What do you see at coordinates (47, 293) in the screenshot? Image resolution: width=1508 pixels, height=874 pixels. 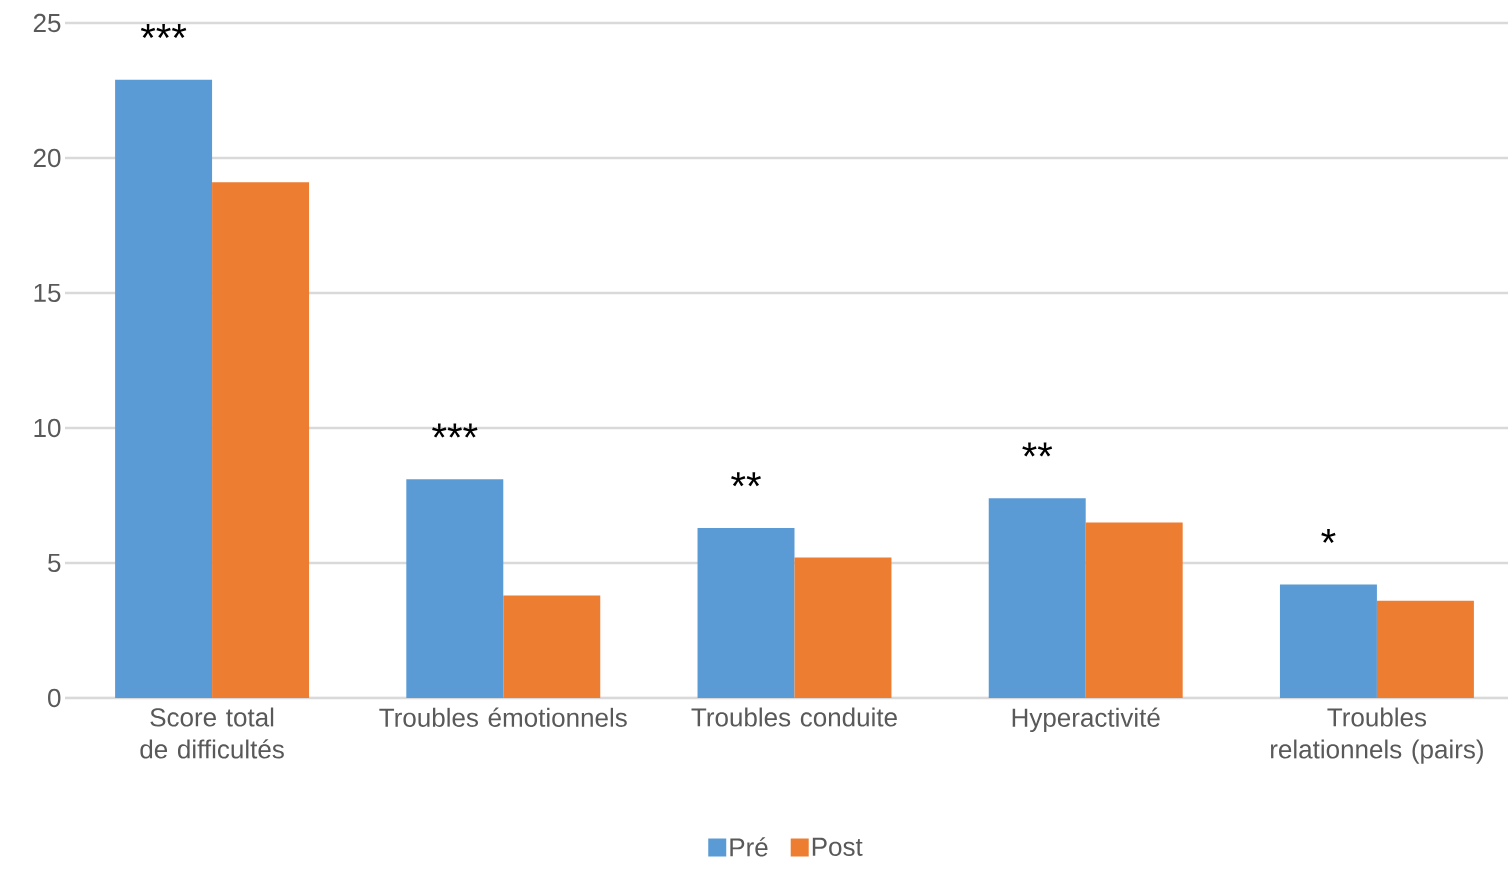 I see `y-tick-label: 15` at bounding box center [47, 293].